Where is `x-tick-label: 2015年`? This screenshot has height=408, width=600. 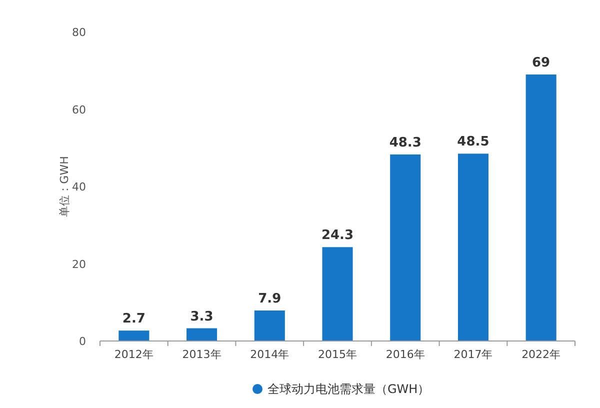
x-tick-label: 2015年 is located at coordinates (337, 354).